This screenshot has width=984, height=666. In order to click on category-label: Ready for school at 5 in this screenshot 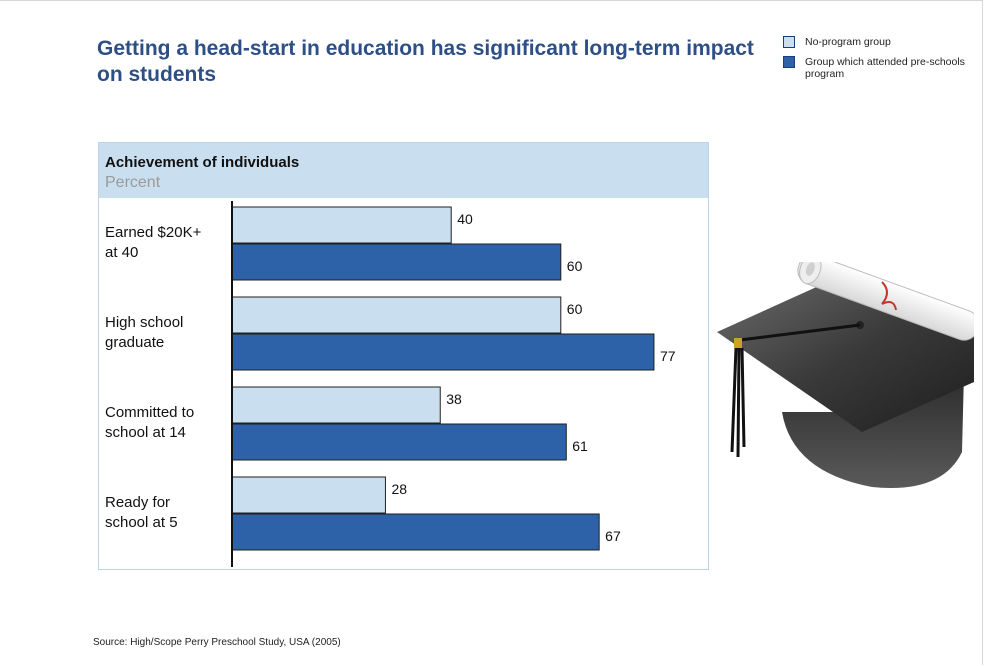, I will do `click(141, 512)`.